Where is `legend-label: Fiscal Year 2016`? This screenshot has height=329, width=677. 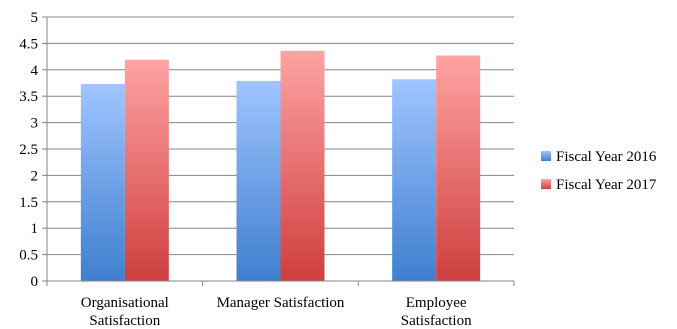
legend-label: Fiscal Year 2016 is located at coordinates (606, 157).